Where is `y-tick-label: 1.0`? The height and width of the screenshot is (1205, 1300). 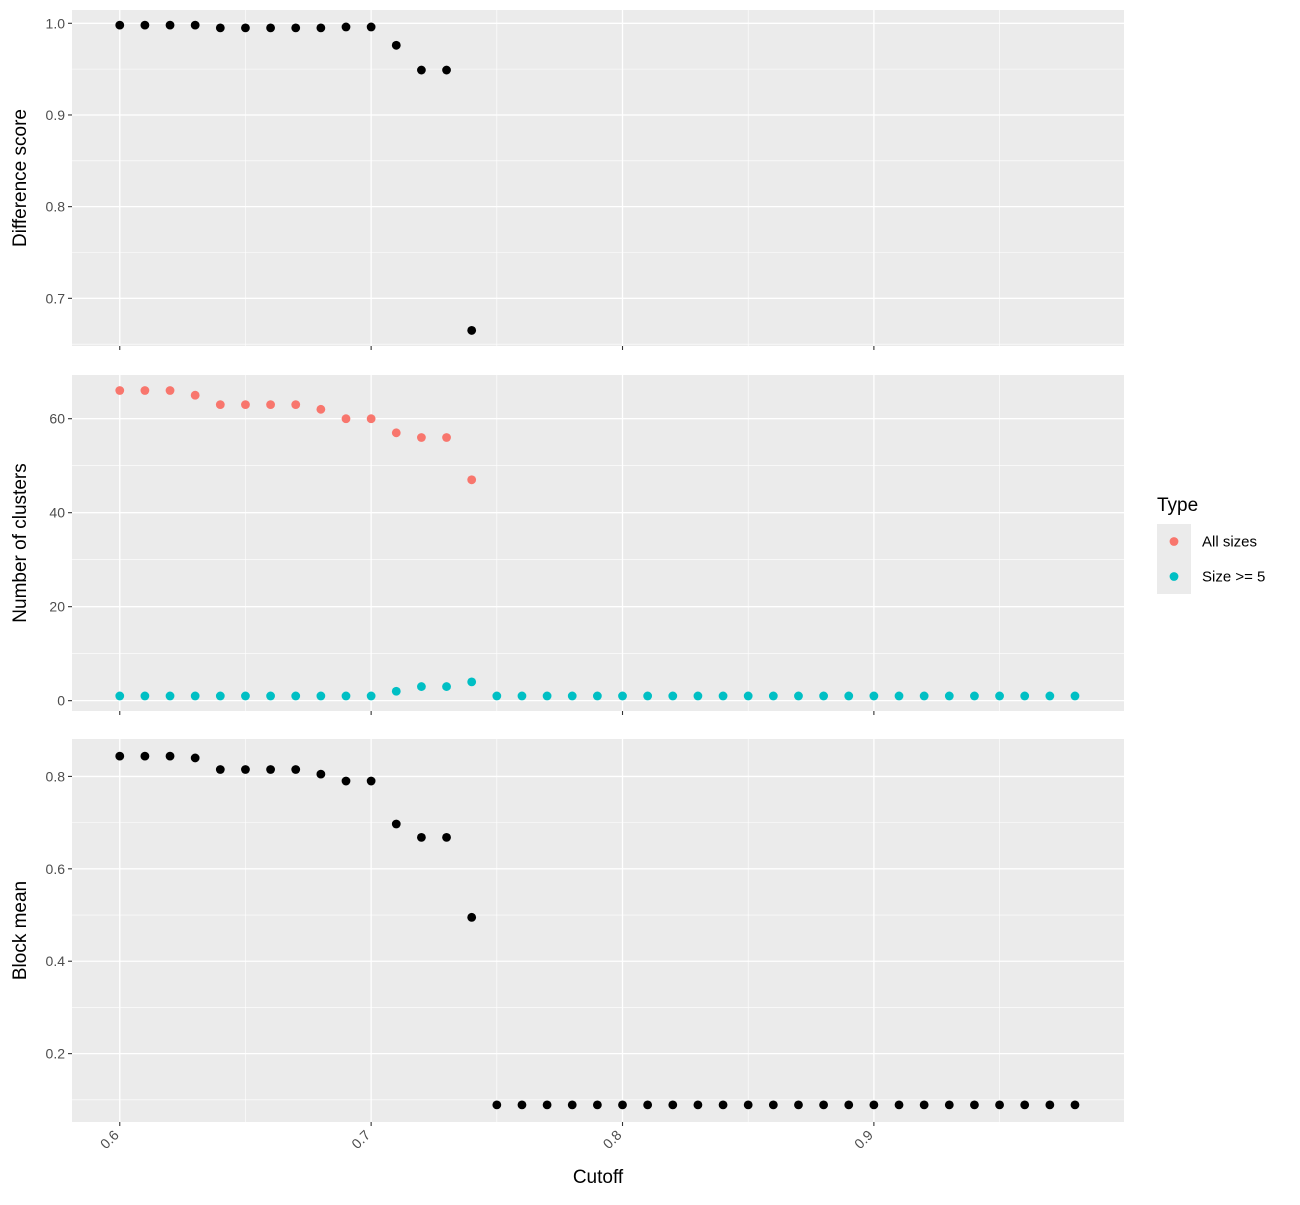 y-tick-label: 1.0 is located at coordinates (56, 23).